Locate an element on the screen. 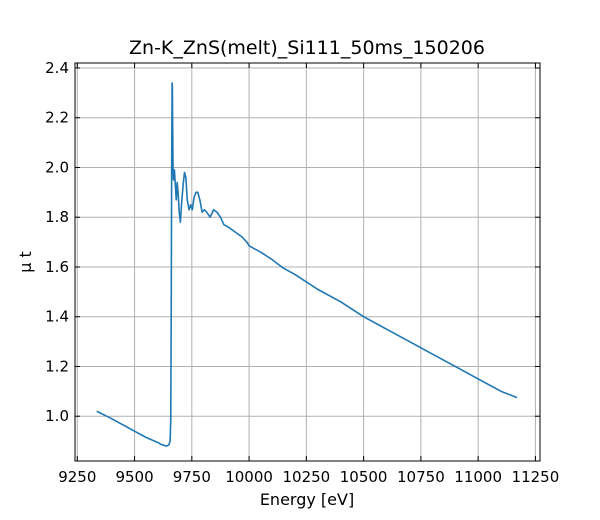 The height and width of the screenshot is (520, 600). y-axis-title: μ t is located at coordinates (25, 262).